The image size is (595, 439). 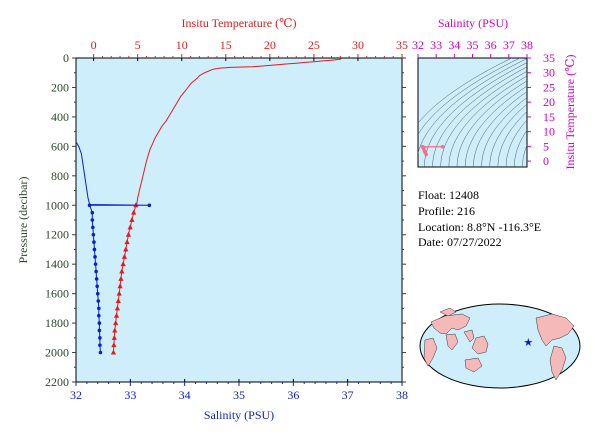 What do you see at coordinates (549, 87) in the screenshot?
I see `ts-temp-tick-label: 25` at bounding box center [549, 87].